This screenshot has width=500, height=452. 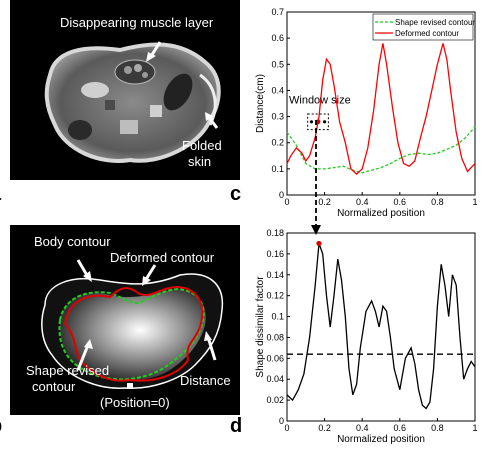 What do you see at coordinates (275, 233) in the screenshot?
I see `y-tick-label: 0.18` at bounding box center [275, 233].